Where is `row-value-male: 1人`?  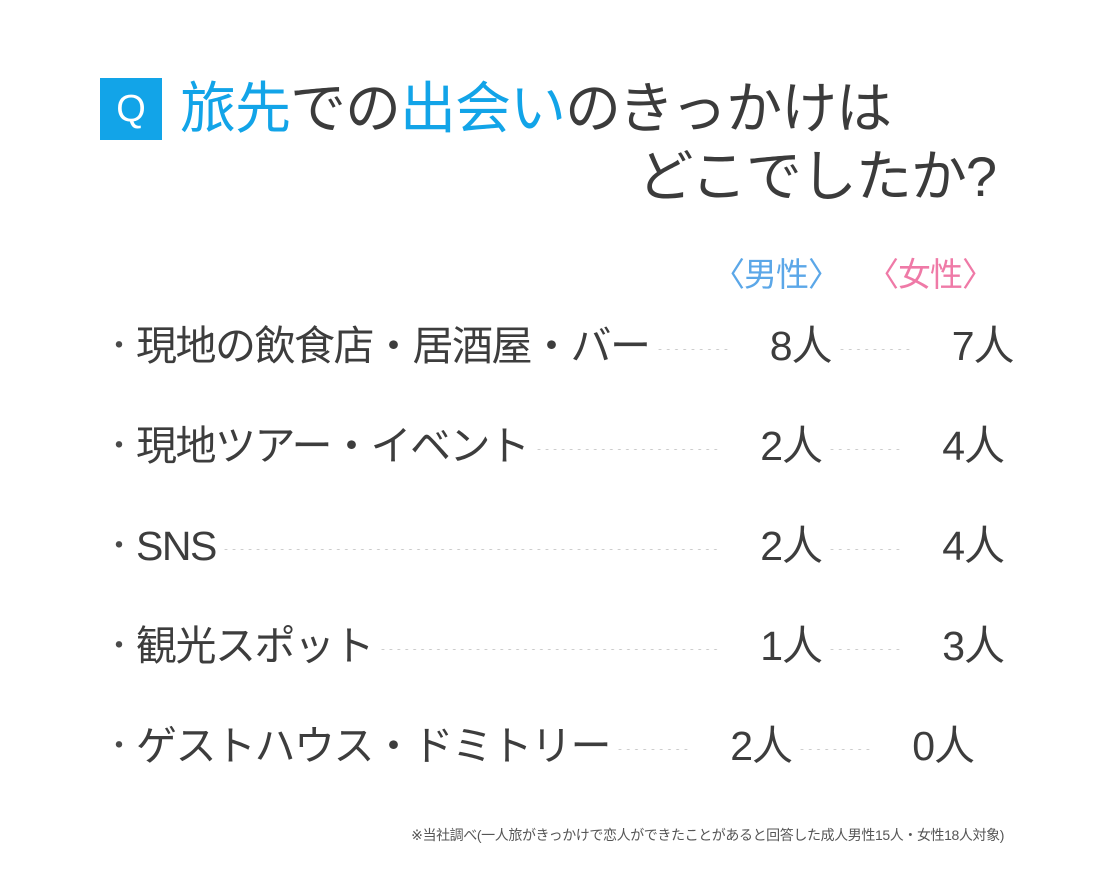
row-value-male: 1人 is located at coordinates (791, 646).